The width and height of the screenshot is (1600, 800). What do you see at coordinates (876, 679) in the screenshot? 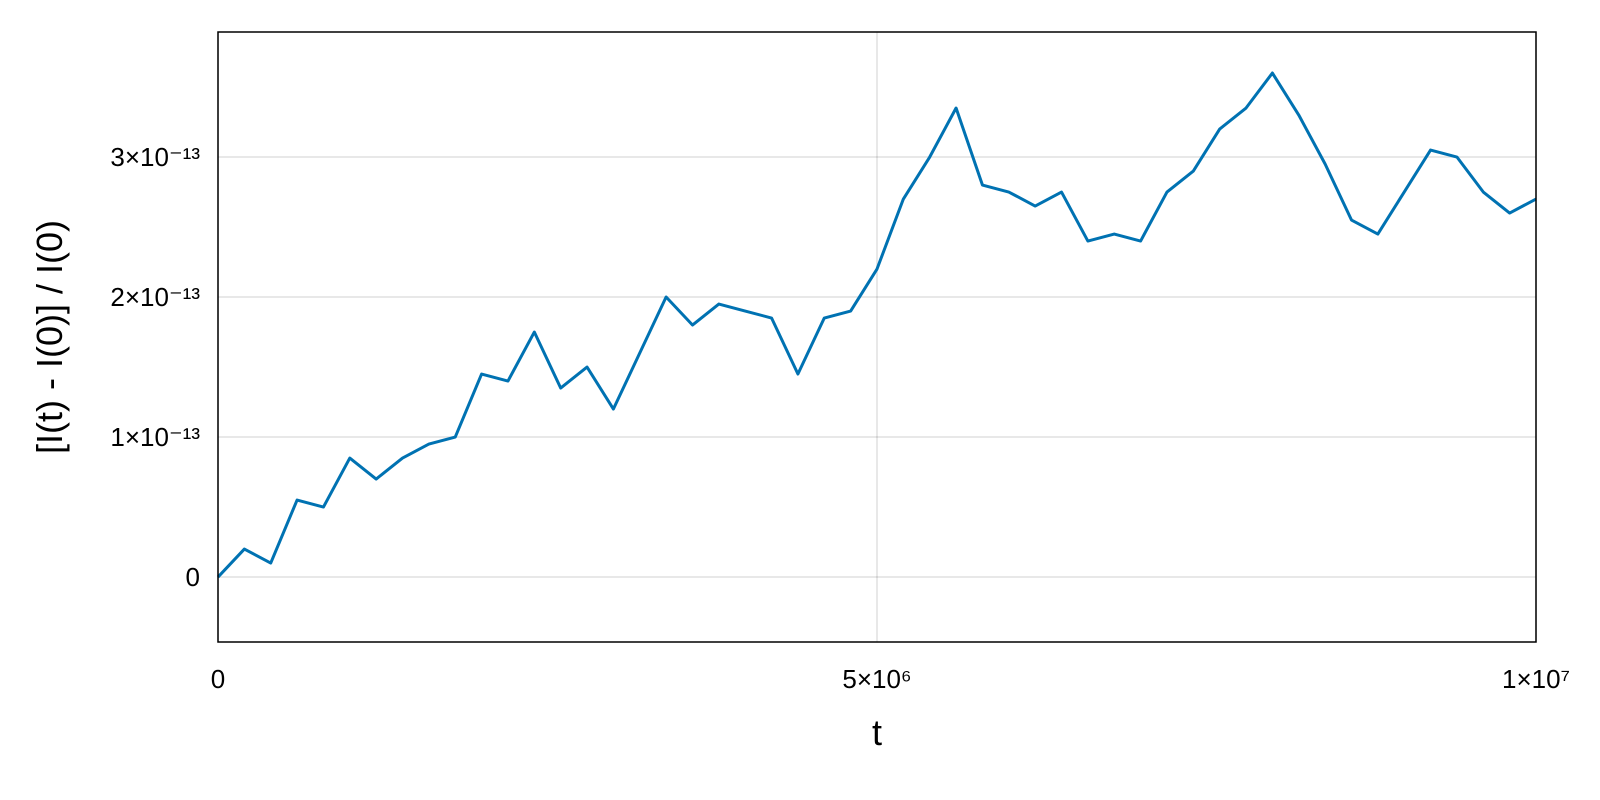
I see `x-tick-label: 5×10⁶` at bounding box center [876, 679].